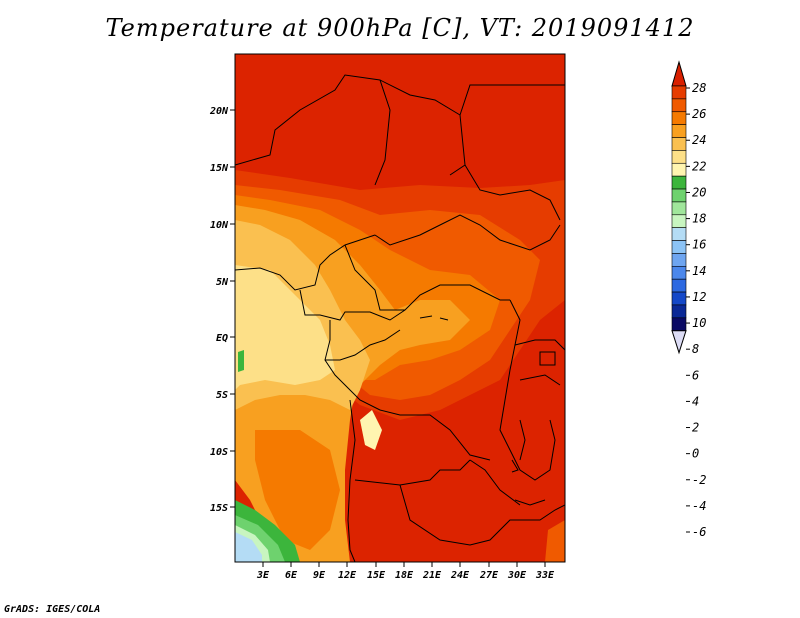 The image size is (800, 618). Describe the element at coordinates (695, 349) in the screenshot. I see `colorbar-label: 8` at that location.